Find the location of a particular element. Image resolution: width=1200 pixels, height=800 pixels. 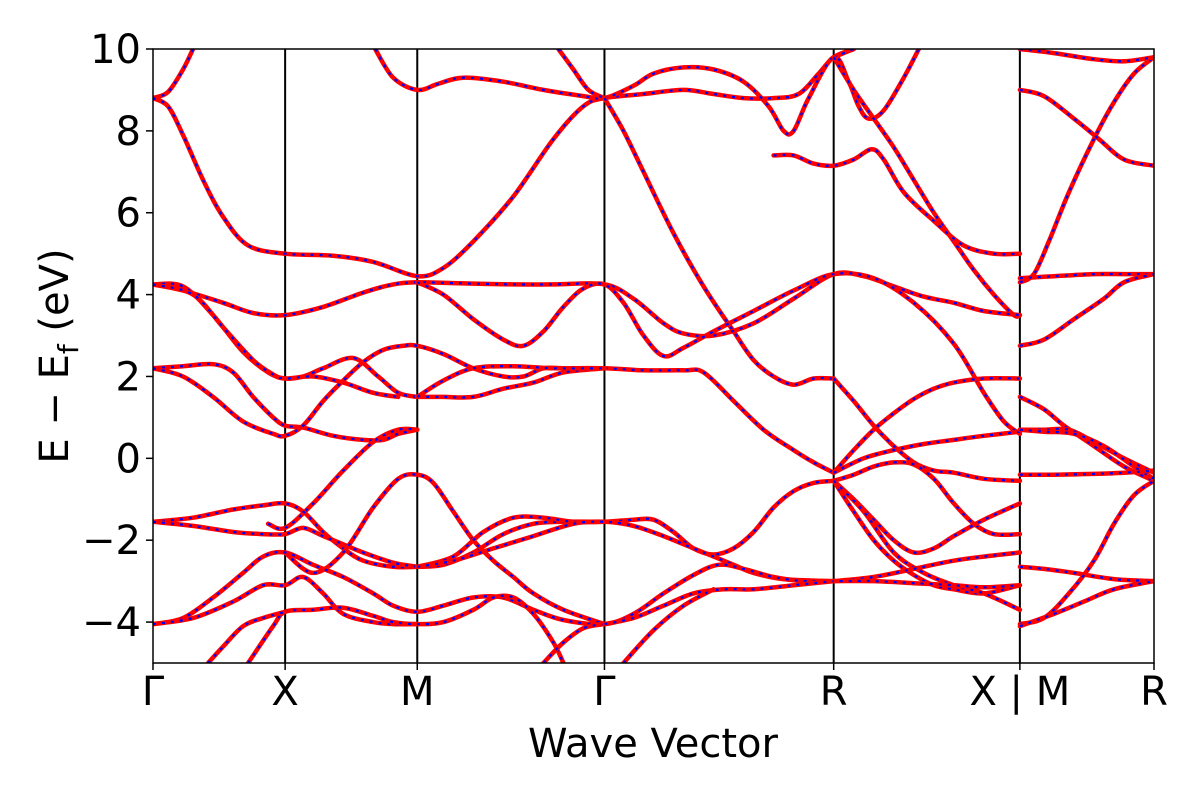

y-axis-title-main: E − E is located at coordinates (55, 409).